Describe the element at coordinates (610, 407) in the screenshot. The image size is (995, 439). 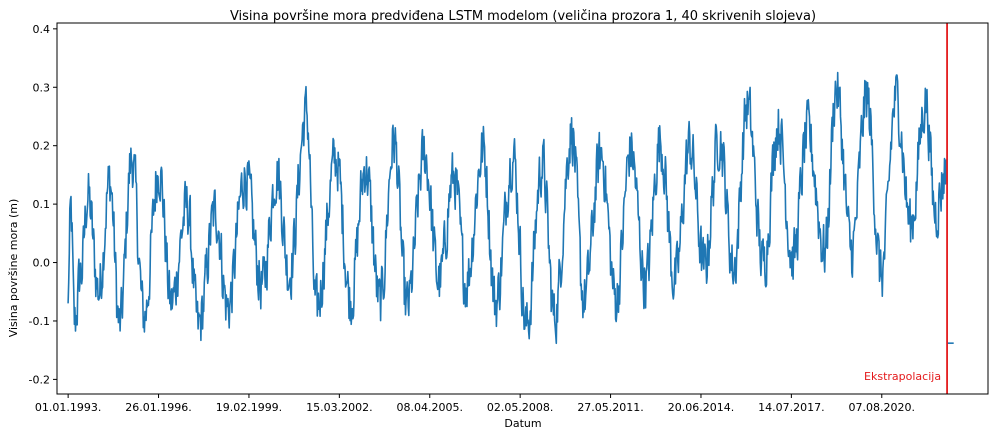
I see `x-tick-label: 27.05.2011.` at that location.